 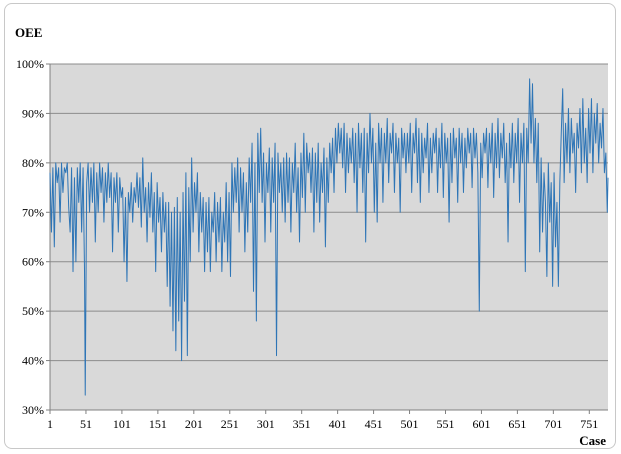 What do you see at coordinates (30, 64) in the screenshot?
I see `y-tick-label: 100%` at bounding box center [30, 64].